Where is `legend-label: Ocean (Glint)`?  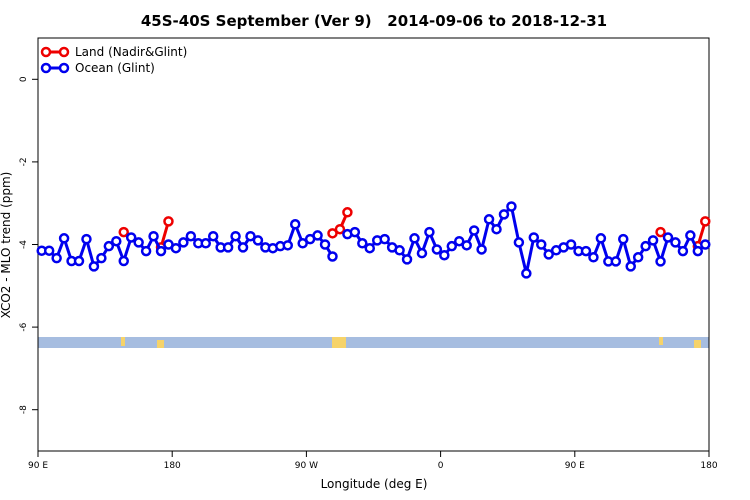
legend-label: Ocean (Glint) is located at coordinates (115, 68).